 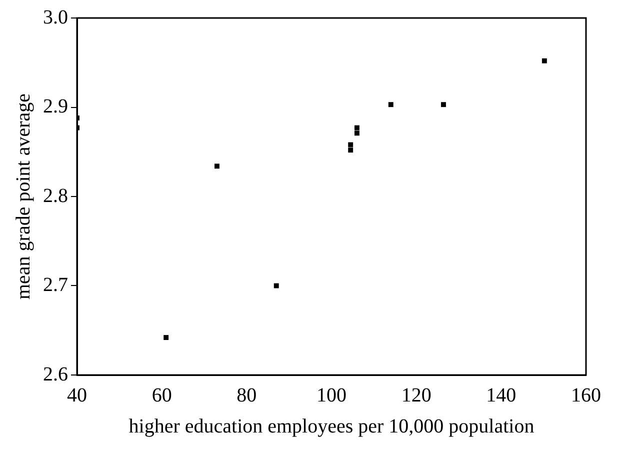 I want to click on x-tick-label: 40, so click(x=77, y=395).